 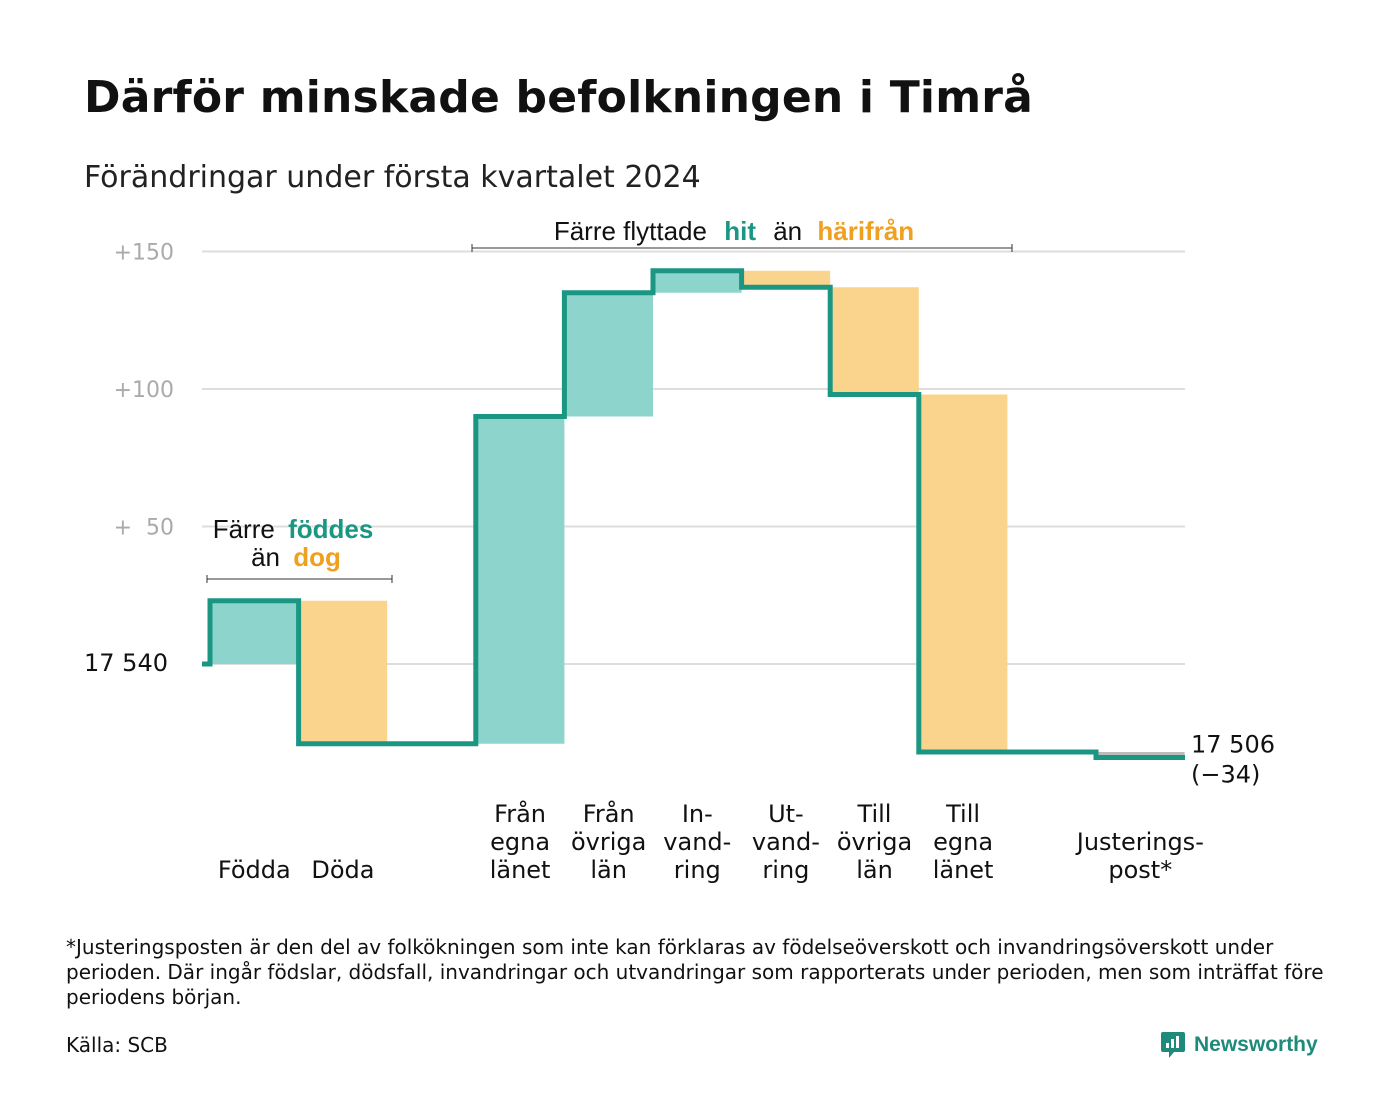 What do you see at coordinates (244, 529) in the screenshot?
I see `births-annotation-prefix: Färre` at bounding box center [244, 529].